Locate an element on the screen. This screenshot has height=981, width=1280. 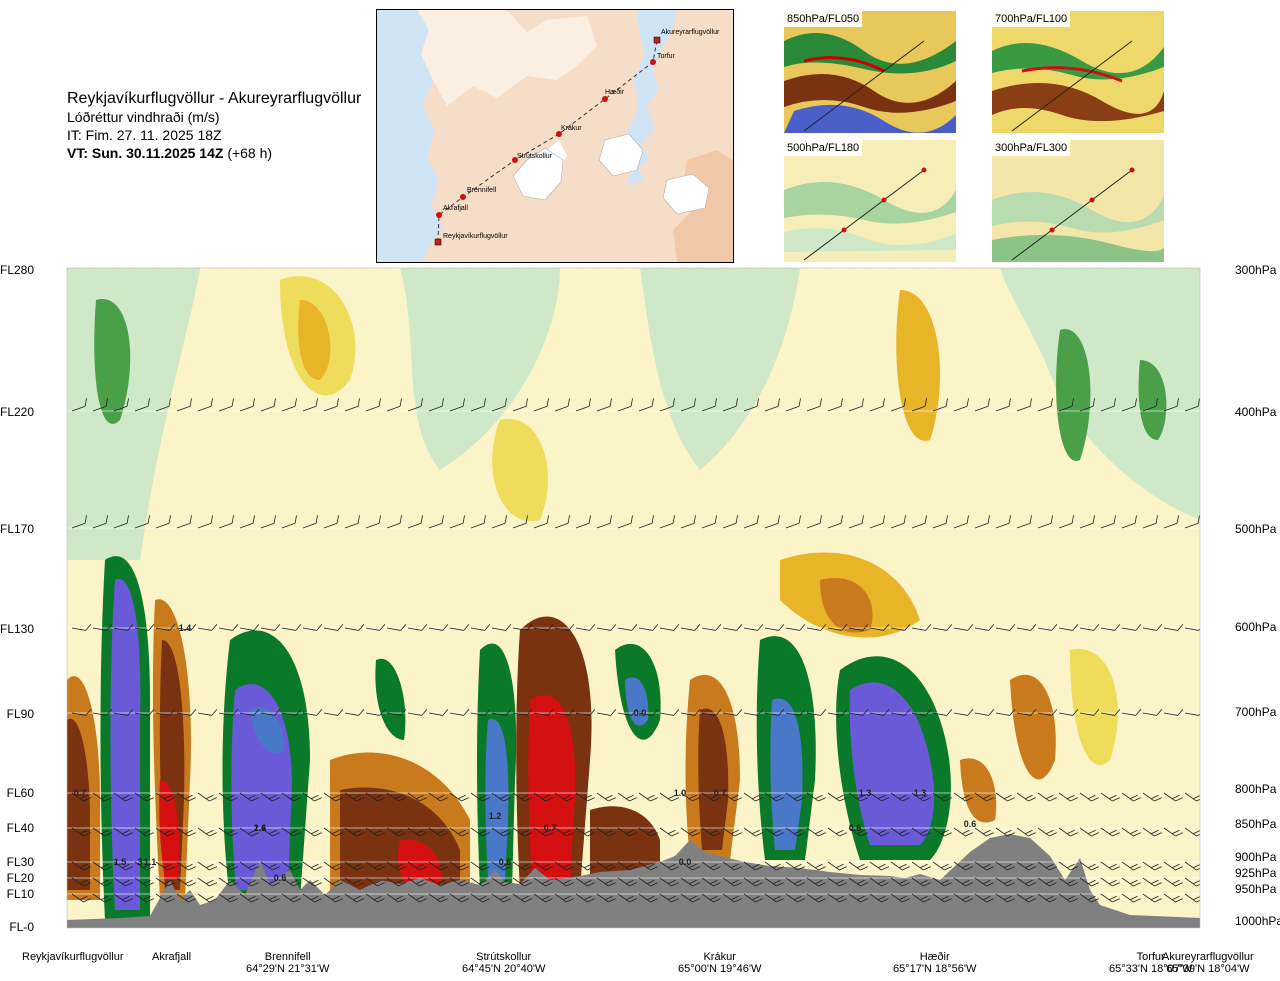
map-label-reykjavik: Reykjavíkurflugvöllur is located at coordinates (475, 236).